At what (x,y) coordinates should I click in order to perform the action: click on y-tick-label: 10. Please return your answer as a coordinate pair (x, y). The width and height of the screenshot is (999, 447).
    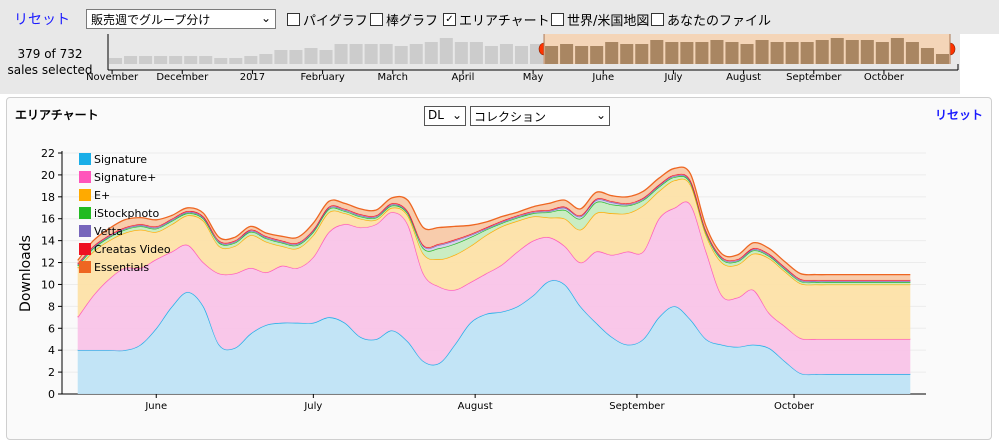
    Looking at the image, I should click on (48, 284).